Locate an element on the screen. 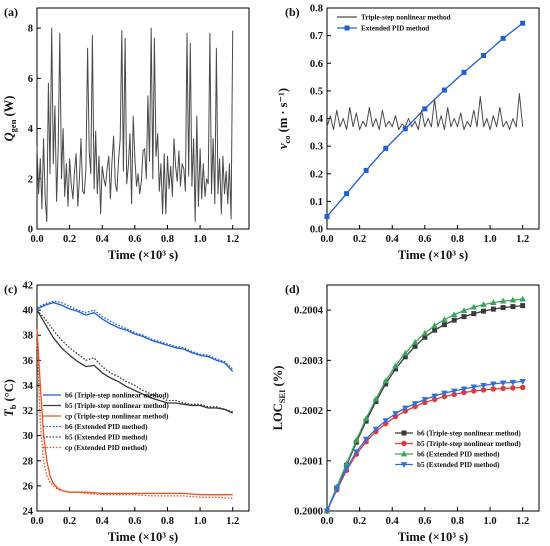 This screenshot has height=546, width=550. y-tick-label: 0.2 is located at coordinates (316, 174).